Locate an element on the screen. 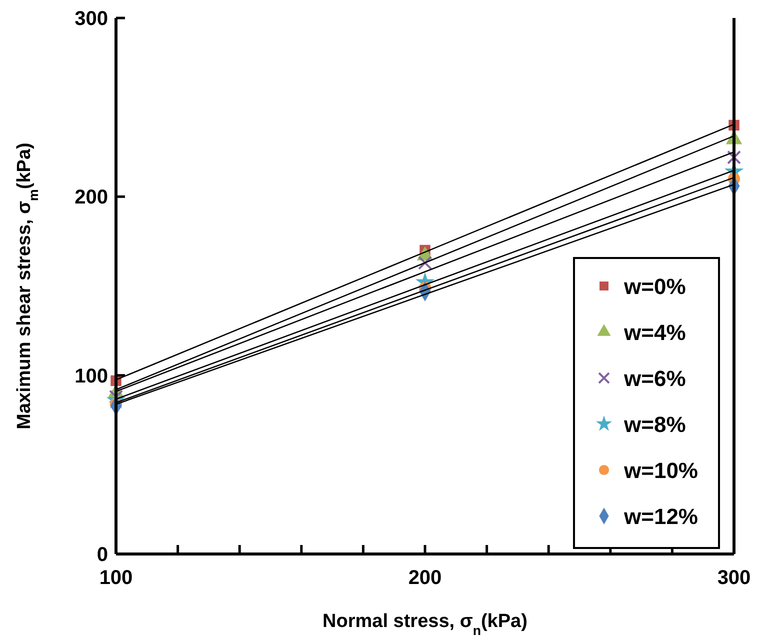 This screenshot has width=770, height=637. x-tick-label: 300 is located at coordinates (734, 578).